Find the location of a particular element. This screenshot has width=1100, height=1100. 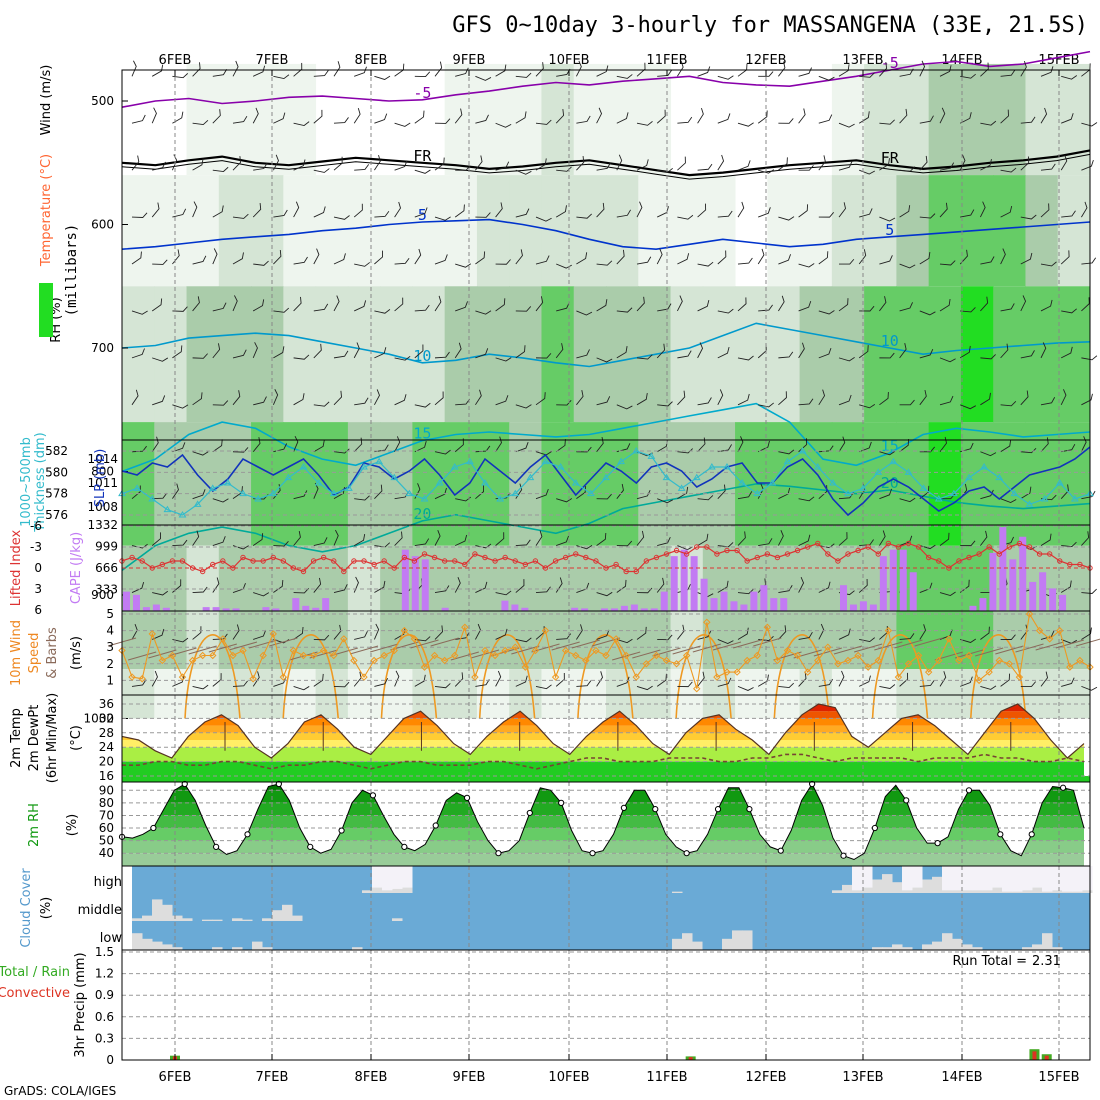

pressure-tick: 600 is located at coordinates (102, 225).